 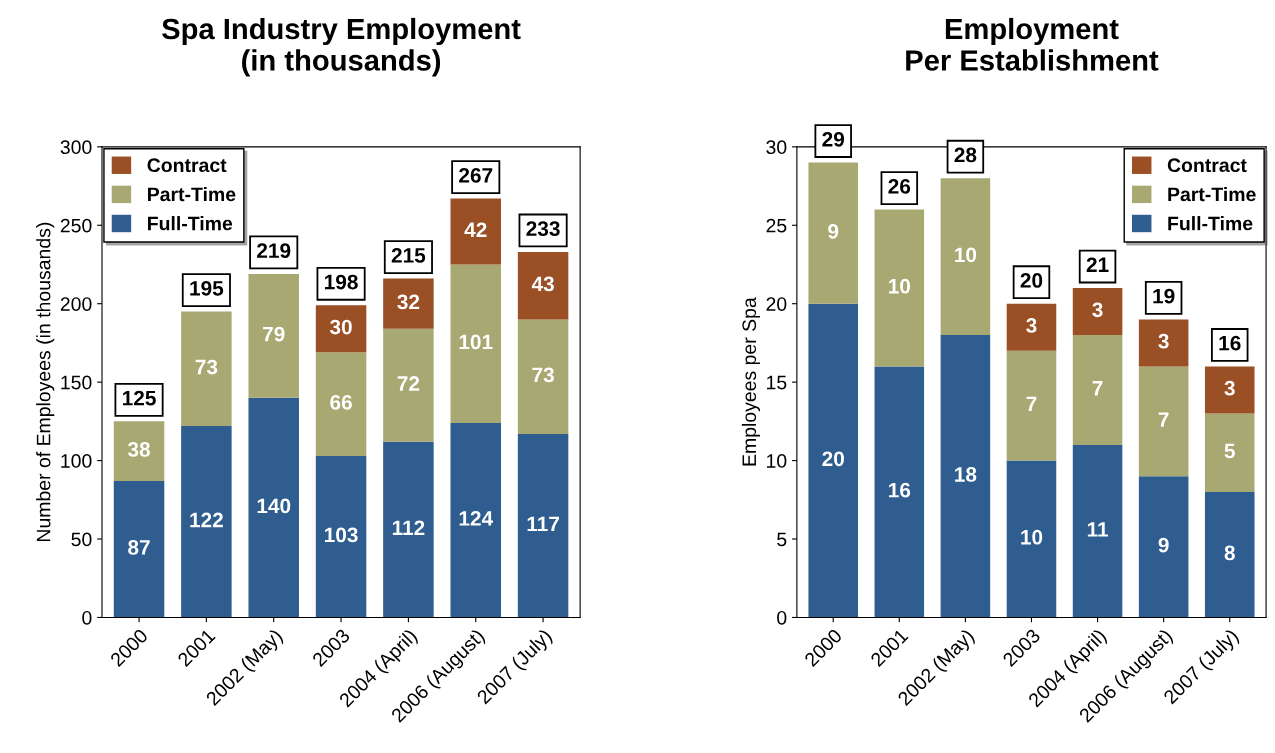 What do you see at coordinates (782, 539) in the screenshot?
I see `y-tick-label: 5` at bounding box center [782, 539].